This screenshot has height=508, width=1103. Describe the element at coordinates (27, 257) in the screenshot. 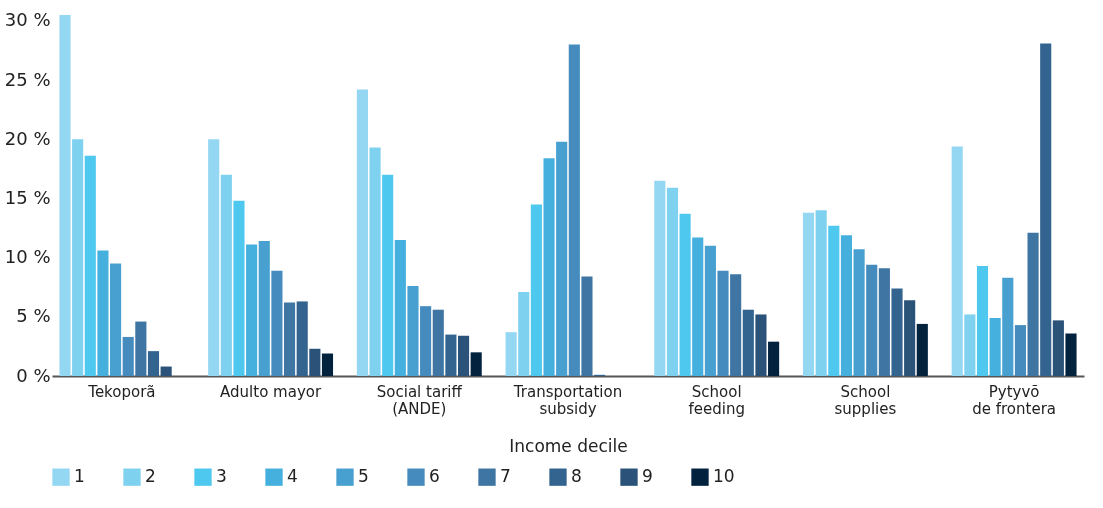

I see `y-tick-label: 10 %` at that location.